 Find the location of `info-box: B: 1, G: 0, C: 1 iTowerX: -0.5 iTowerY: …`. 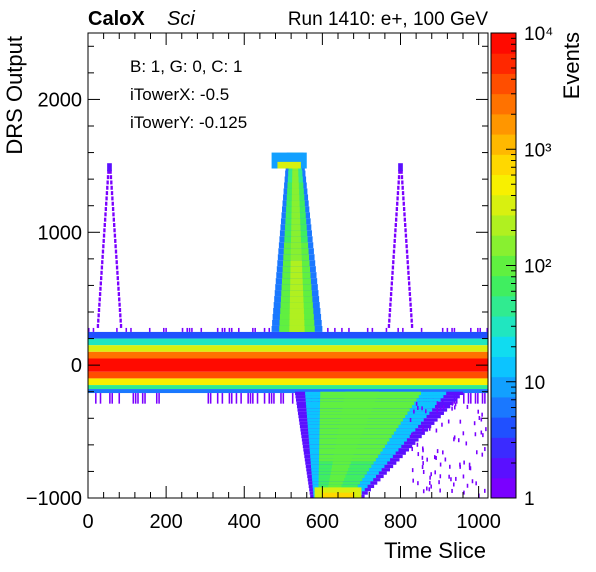

info-box: B: 1, G: 0, C: 1 iTowerX: -0.5 iTowerY: … is located at coordinates (240, 94).